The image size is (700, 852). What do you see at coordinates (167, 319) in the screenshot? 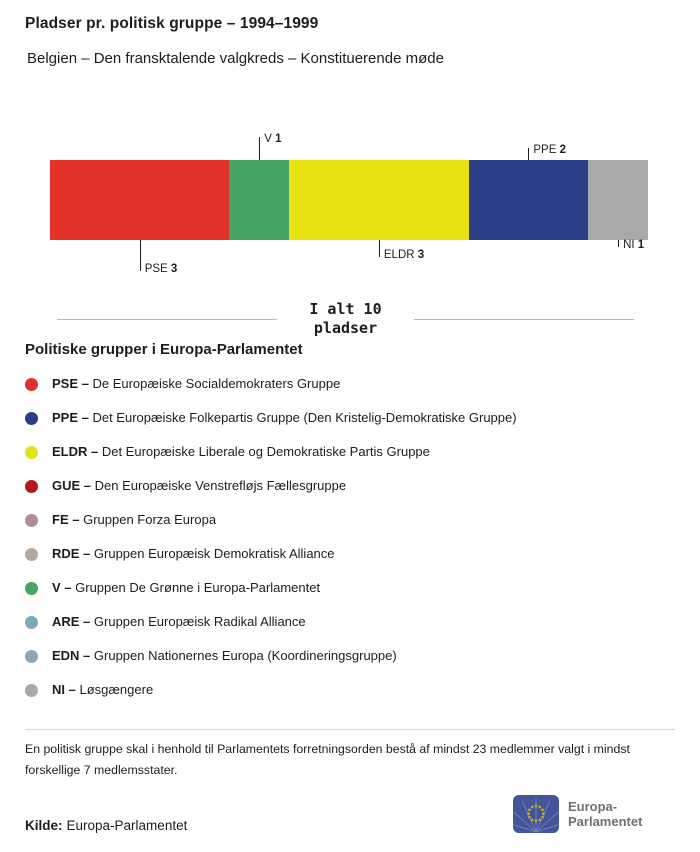
I see `total-rule-left` at bounding box center [167, 319].